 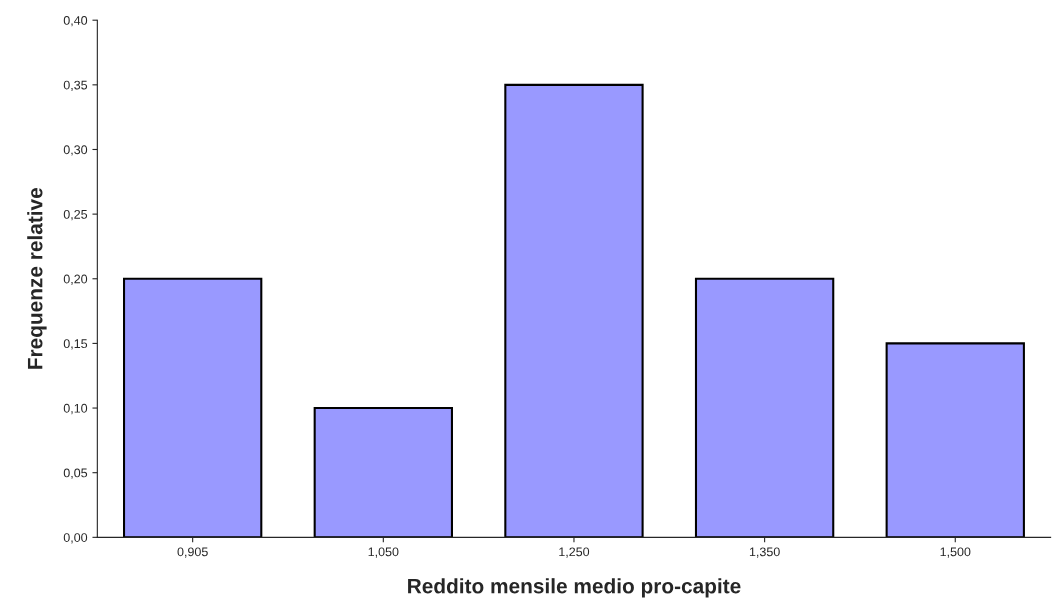 I want to click on x-tick-label: 1,050, so click(x=383, y=552).